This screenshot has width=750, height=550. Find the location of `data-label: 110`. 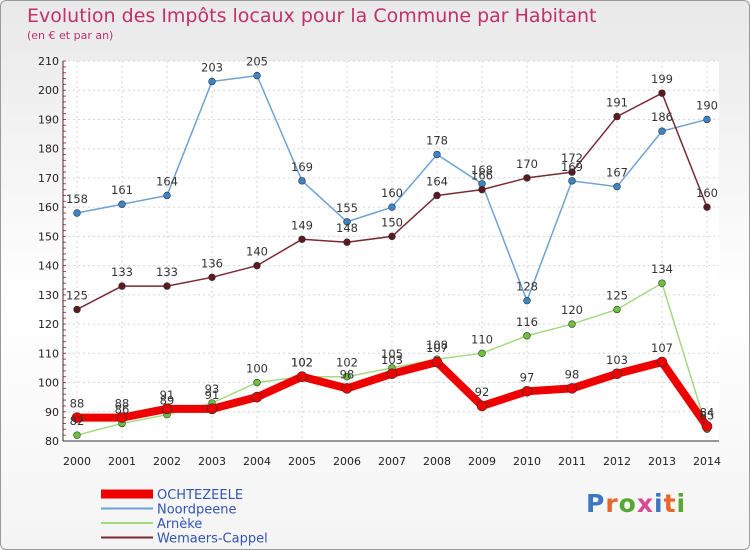

data-label: 110 is located at coordinates (482, 339).